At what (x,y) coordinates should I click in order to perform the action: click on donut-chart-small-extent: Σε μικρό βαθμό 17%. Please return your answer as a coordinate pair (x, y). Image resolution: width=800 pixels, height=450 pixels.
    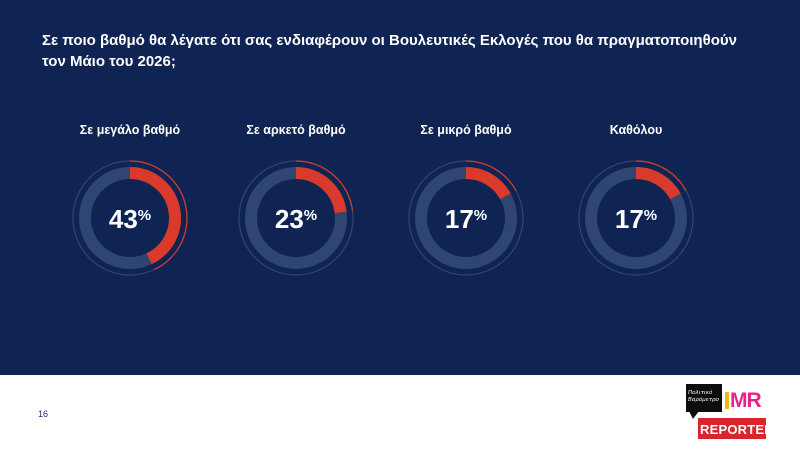
    Looking at the image, I should click on (466, 200).